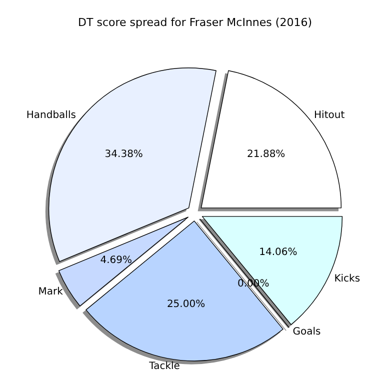 The image size is (390, 390). What do you see at coordinates (123, 154) in the screenshot?
I see `data-label: 34.38%` at bounding box center [123, 154].